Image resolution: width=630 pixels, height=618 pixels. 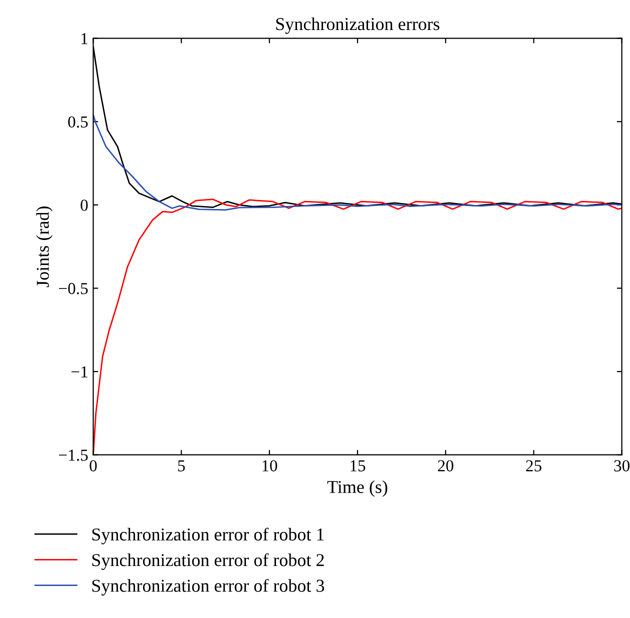 I want to click on x-tick-label: 0, so click(x=93, y=466).